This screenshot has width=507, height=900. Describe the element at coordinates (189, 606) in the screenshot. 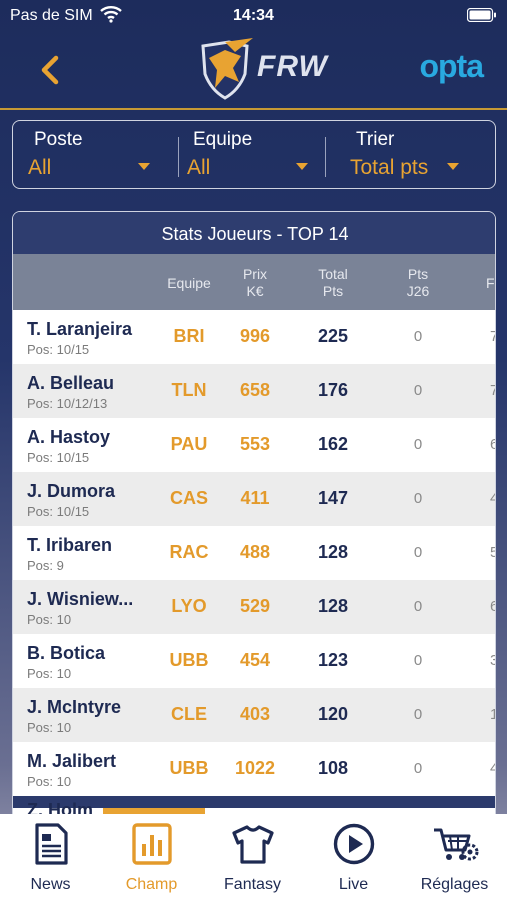

I see `player-team: LYO` at that location.